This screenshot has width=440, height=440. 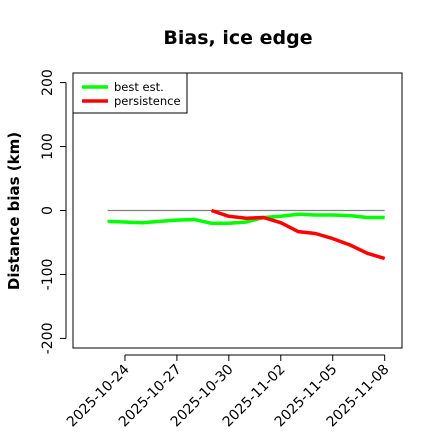 What do you see at coordinates (147, 101) in the screenshot?
I see `legend-label: persistence` at bounding box center [147, 101].